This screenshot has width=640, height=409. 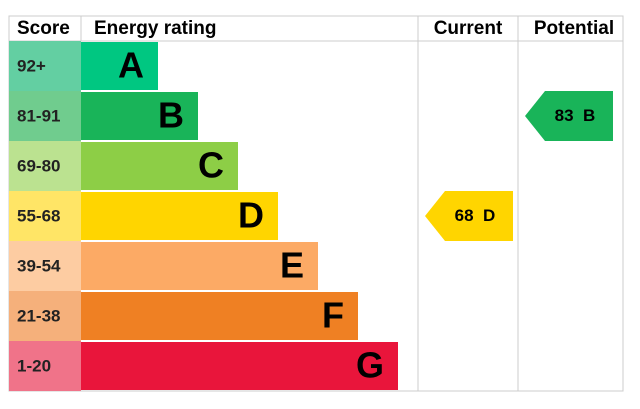 What do you see at coordinates (574, 28) in the screenshot?
I see `header-potential: Potential` at bounding box center [574, 28].